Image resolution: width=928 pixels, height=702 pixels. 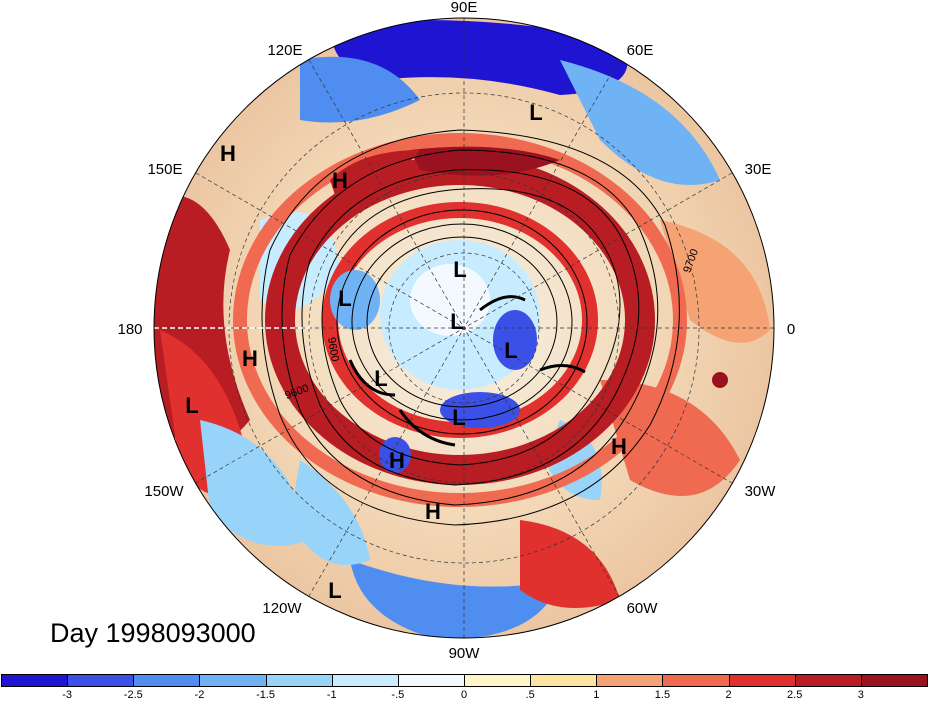 I want to click on colorbar-tick-label: -1.5, so click(x=266, y=695).